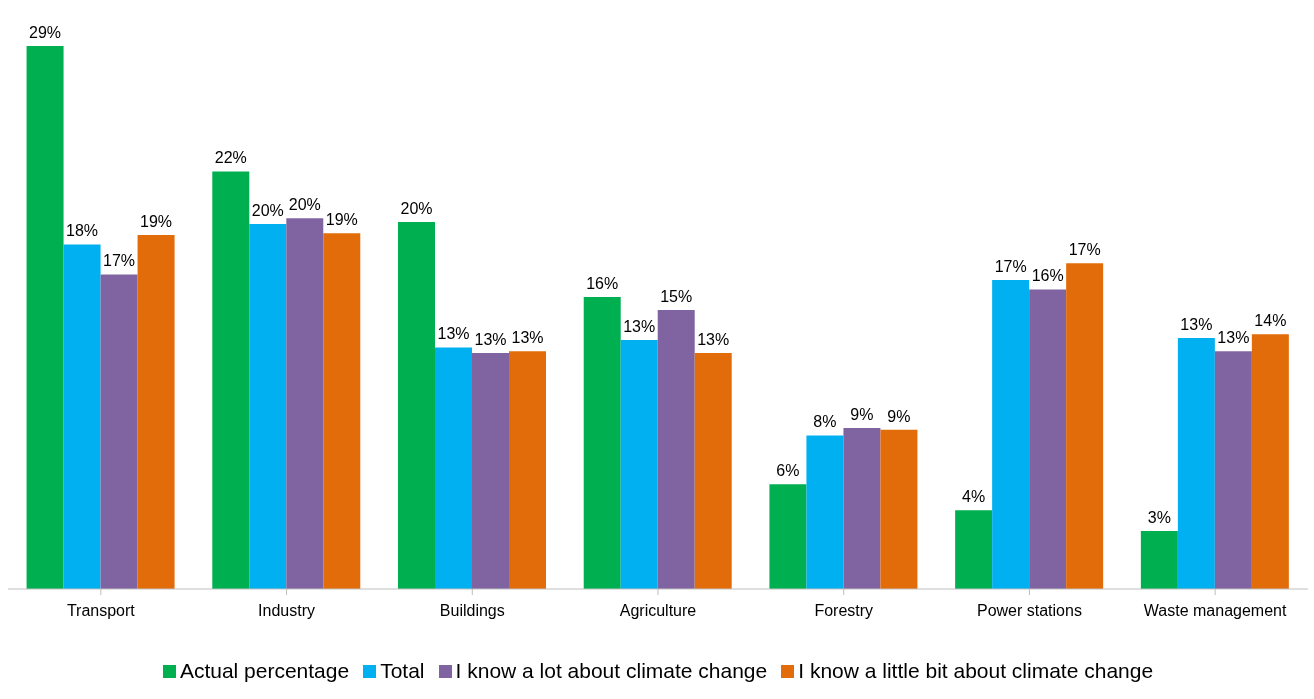 This screenshot has width=1314, height=699. What do you see at coordinates (287, 611) in the screenshot?
I see `x-tick-label: Industry` at bounding box center [287, 611].